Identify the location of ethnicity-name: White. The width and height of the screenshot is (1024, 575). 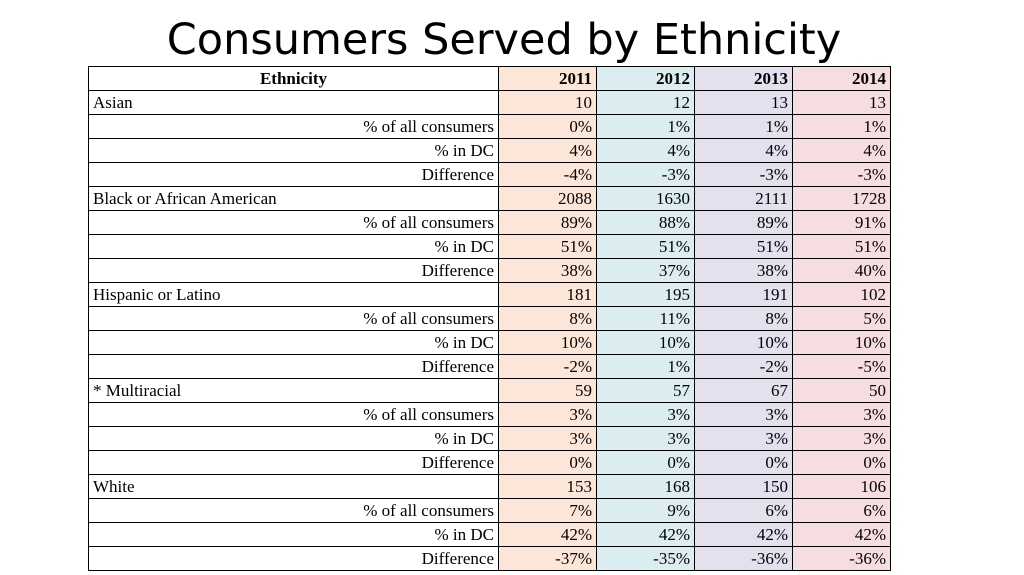
(293, 486).